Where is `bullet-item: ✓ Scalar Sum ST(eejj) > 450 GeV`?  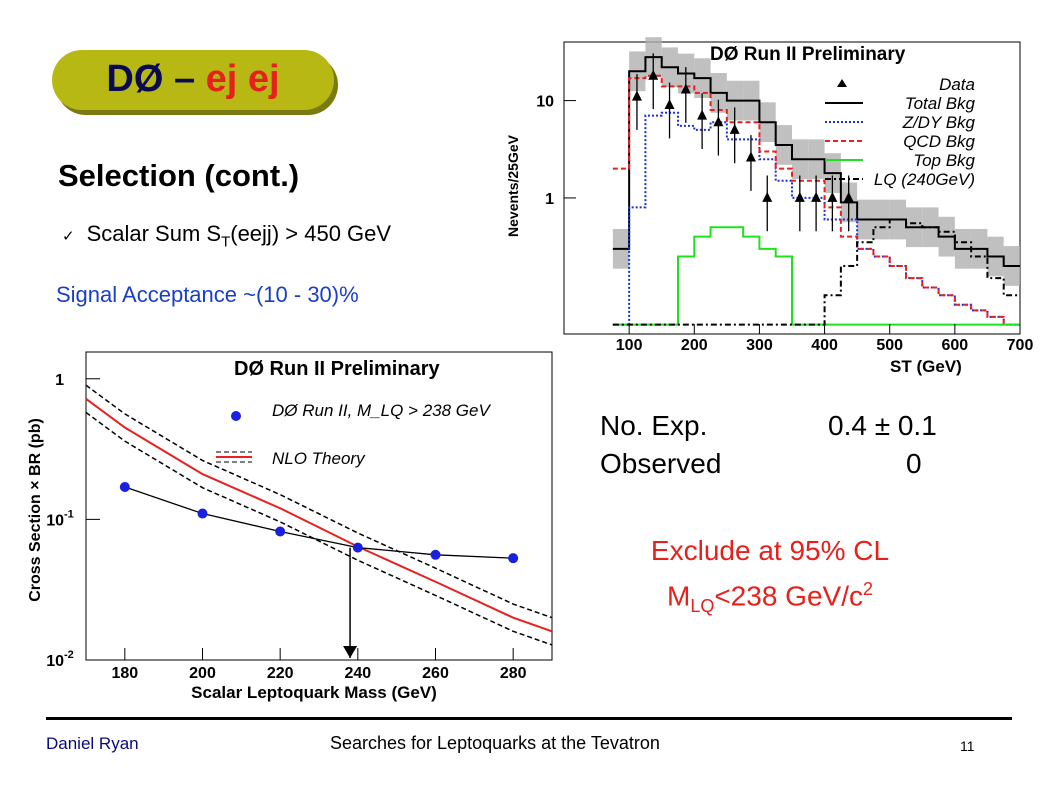 bullet-item: ✓ Scalar Sum ST(eejj) > 450 GeV is located at coordinates (227, 236).